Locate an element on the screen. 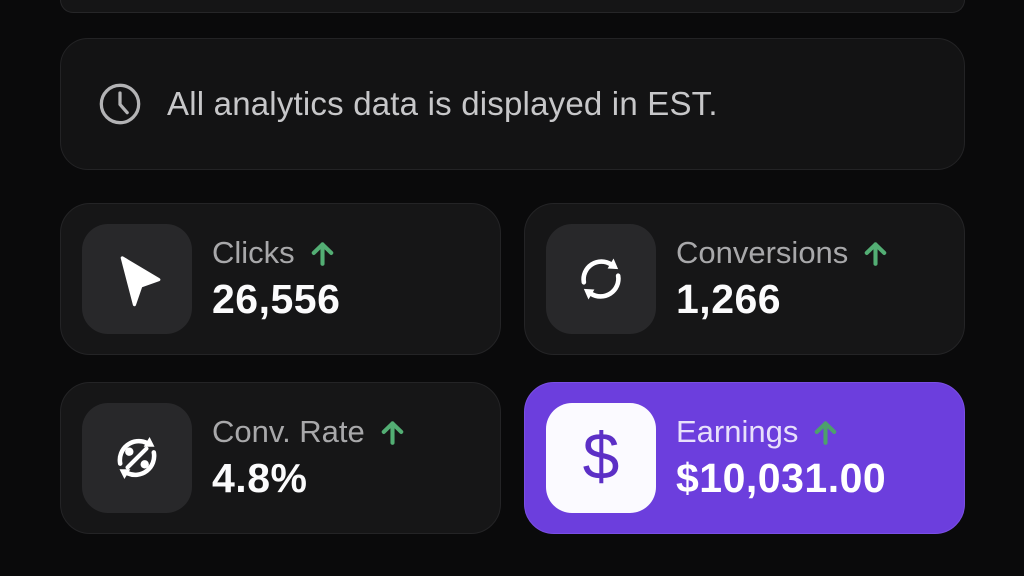  stat-label: Conv. Rate is located at coordinates (288, 431).